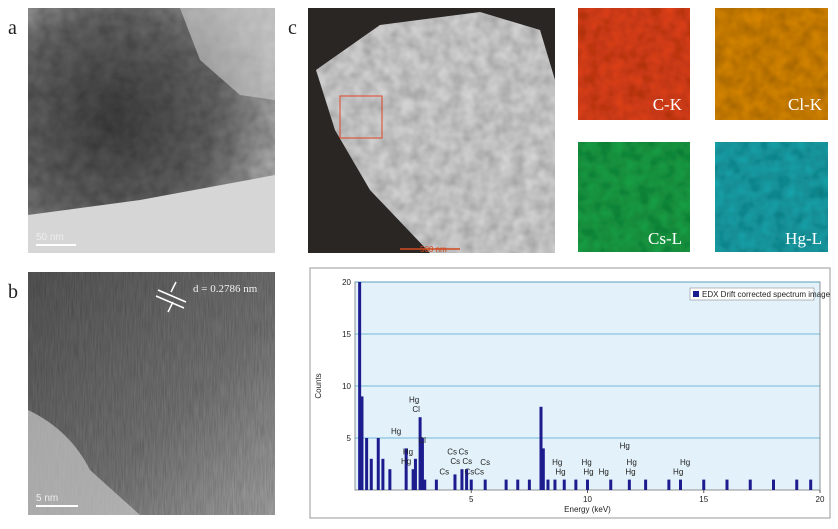  I want to click on x-tick-label: 20, so click(820, 499).